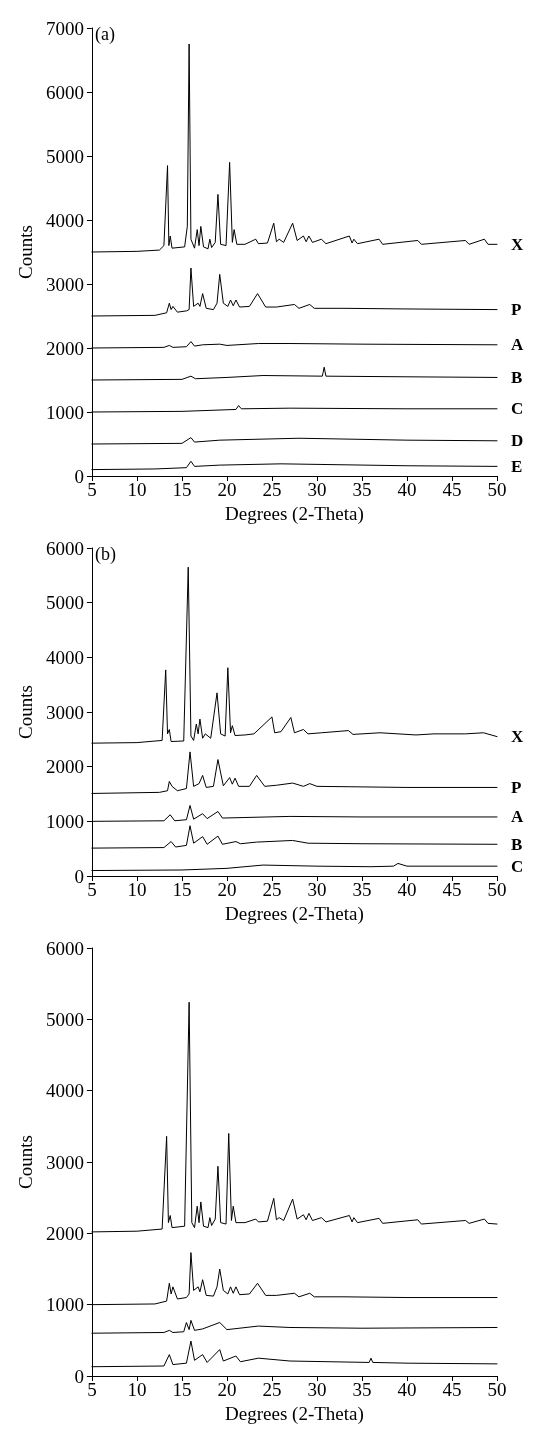 This screenshot has height=1439, width=550. What do you see at coordinates (64, 28) in the screenshot?
I see `y-tick-label: 7000` at bounding box center [64, 28].